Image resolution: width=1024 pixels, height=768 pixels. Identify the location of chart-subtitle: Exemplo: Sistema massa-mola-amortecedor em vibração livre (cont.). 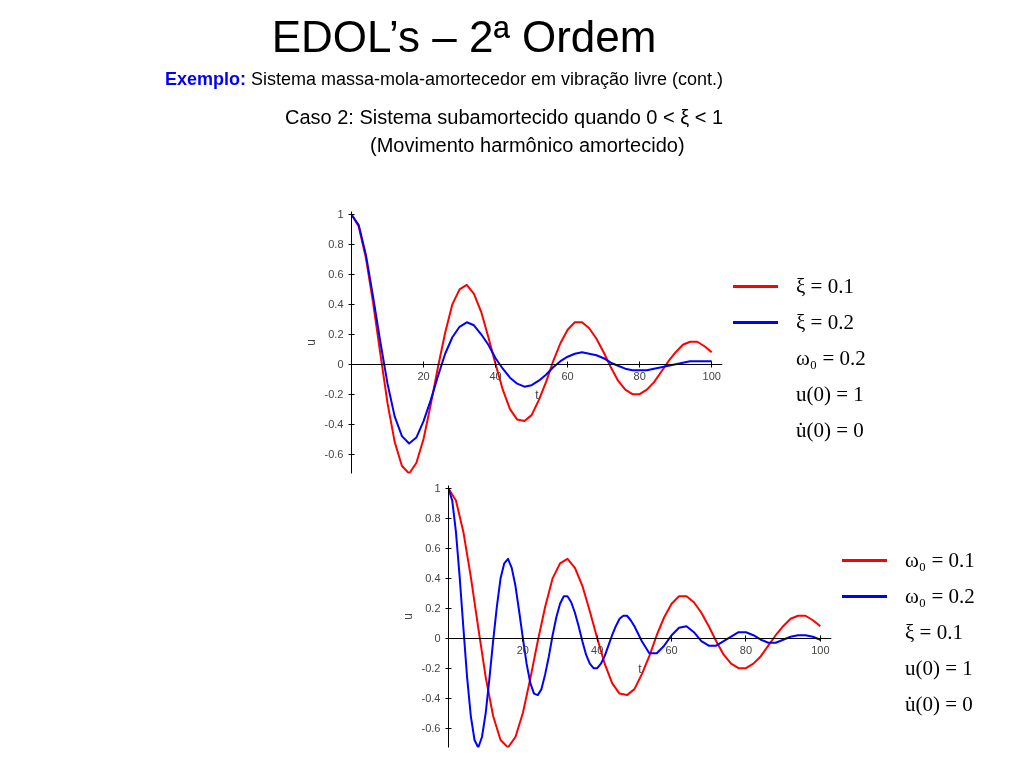
(443, 79).